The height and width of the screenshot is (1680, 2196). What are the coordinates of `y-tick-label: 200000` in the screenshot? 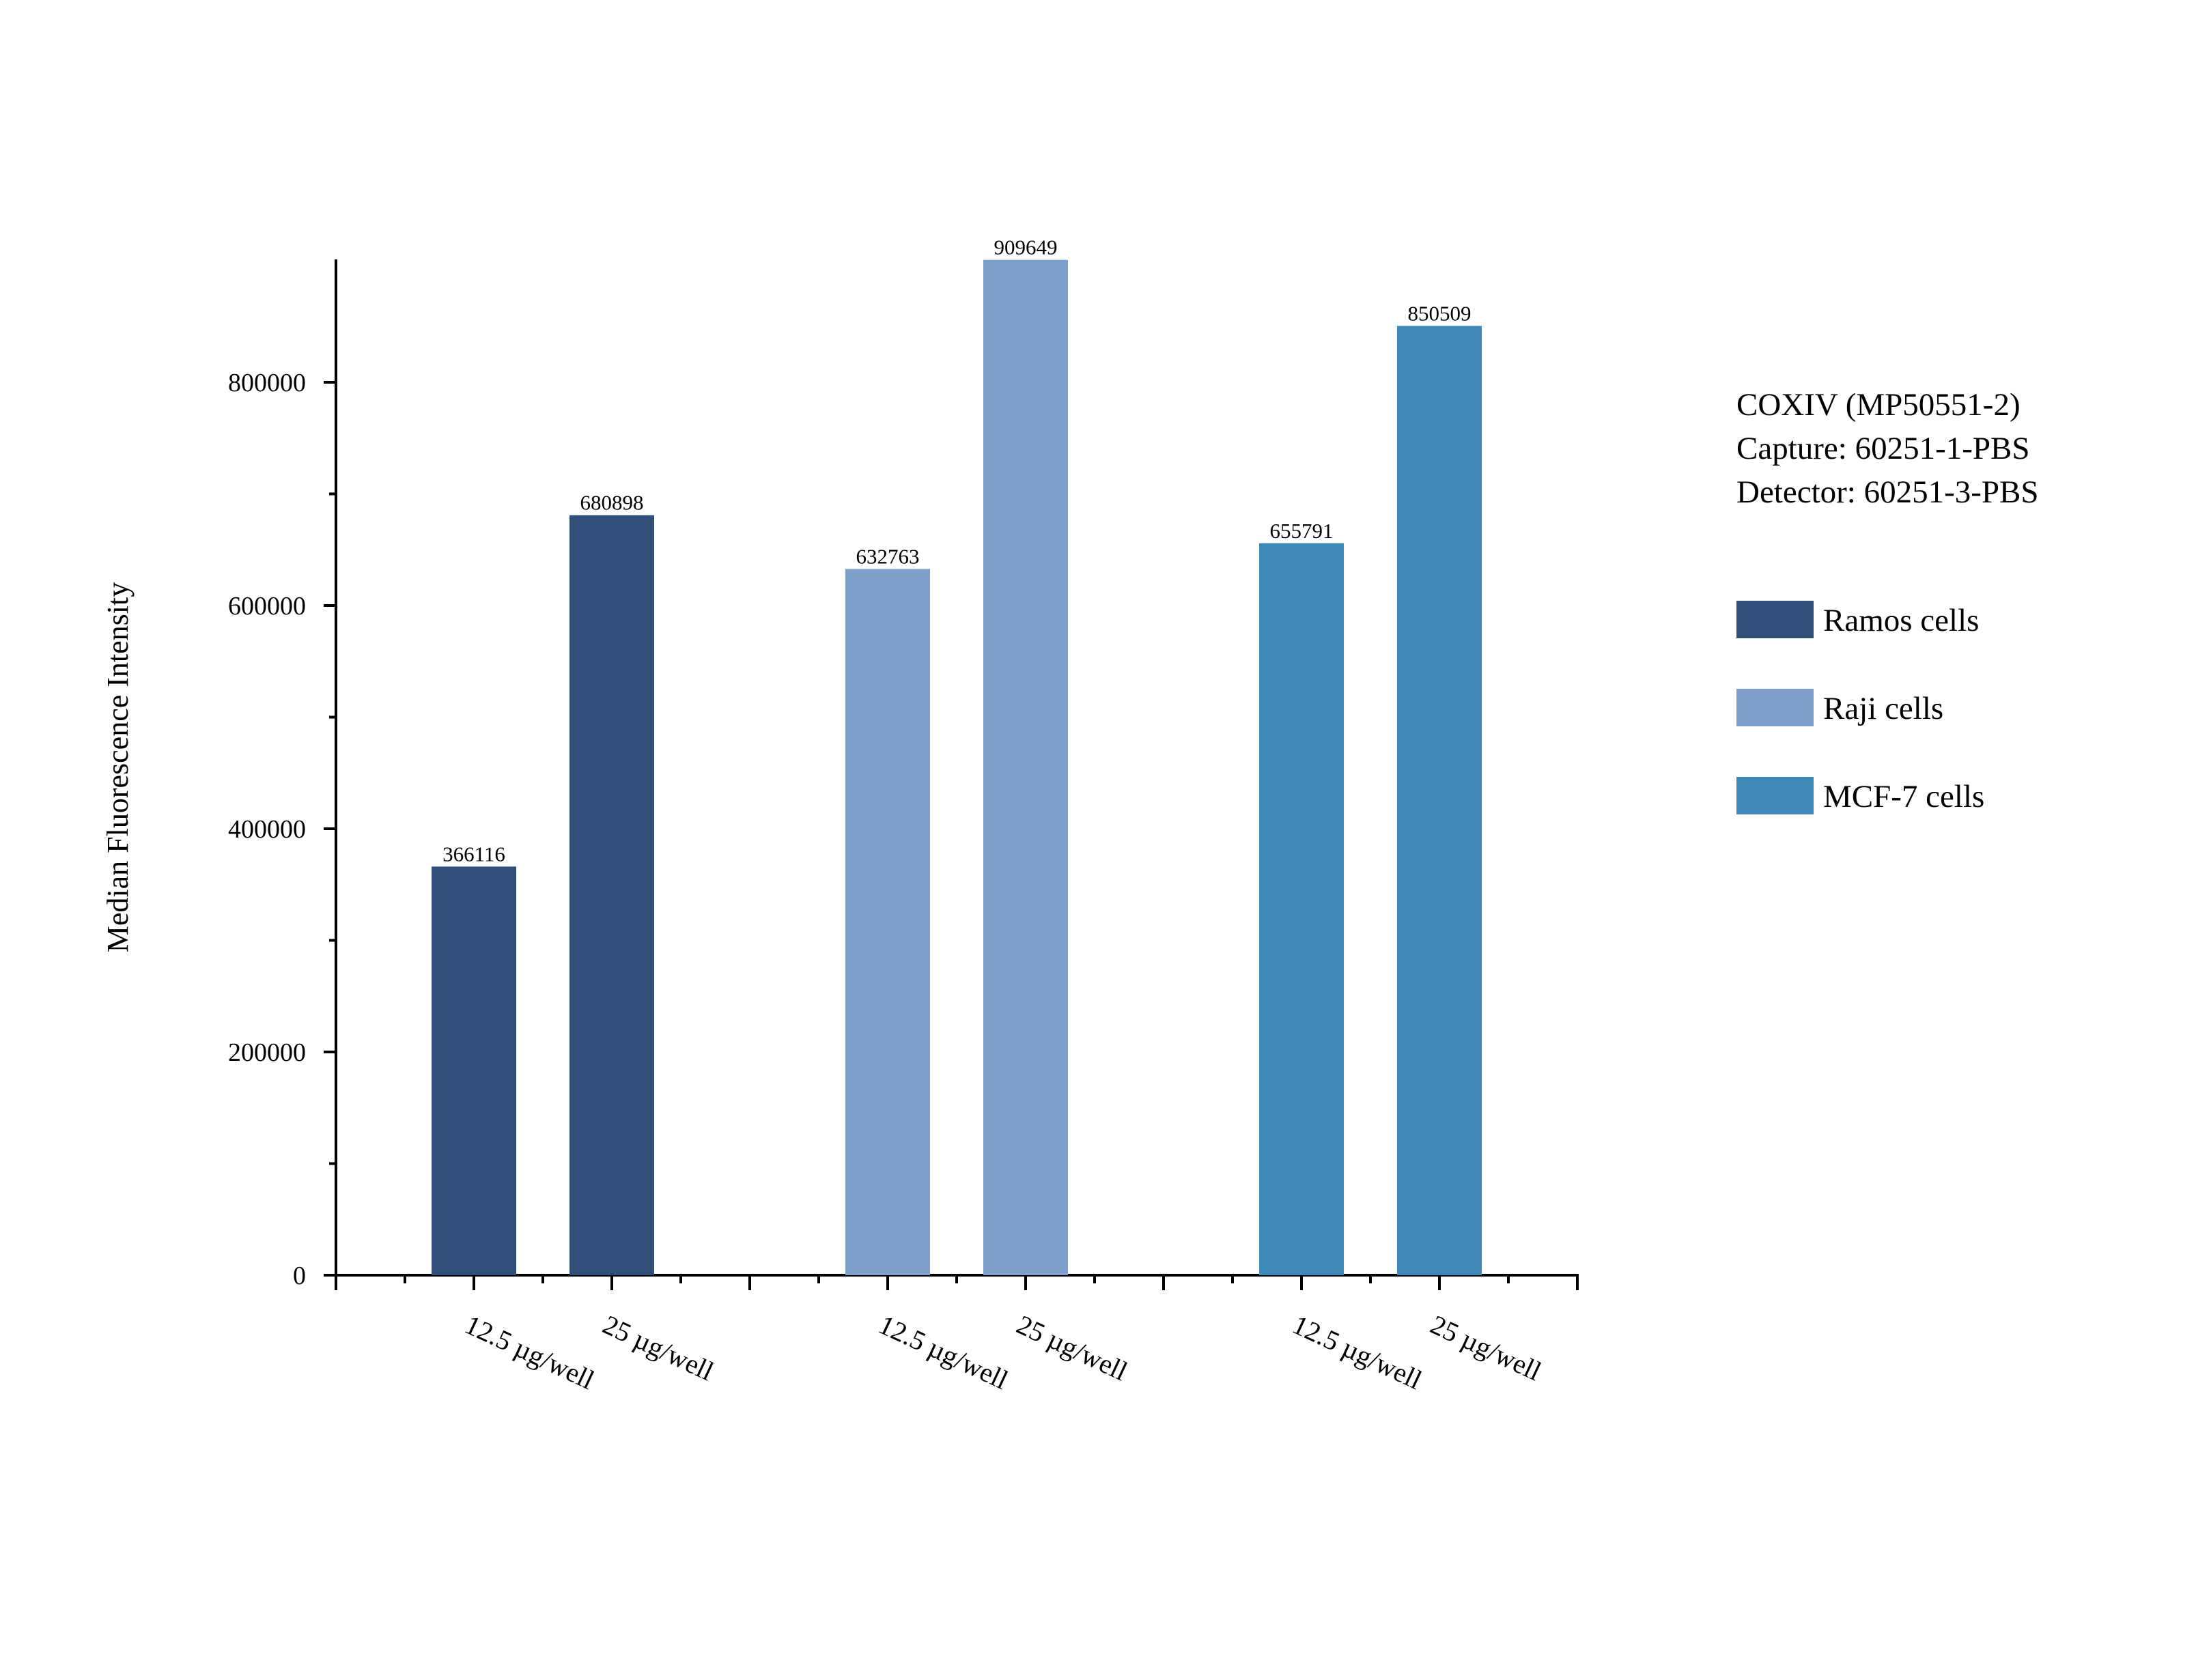 It's located at (267, 1052).